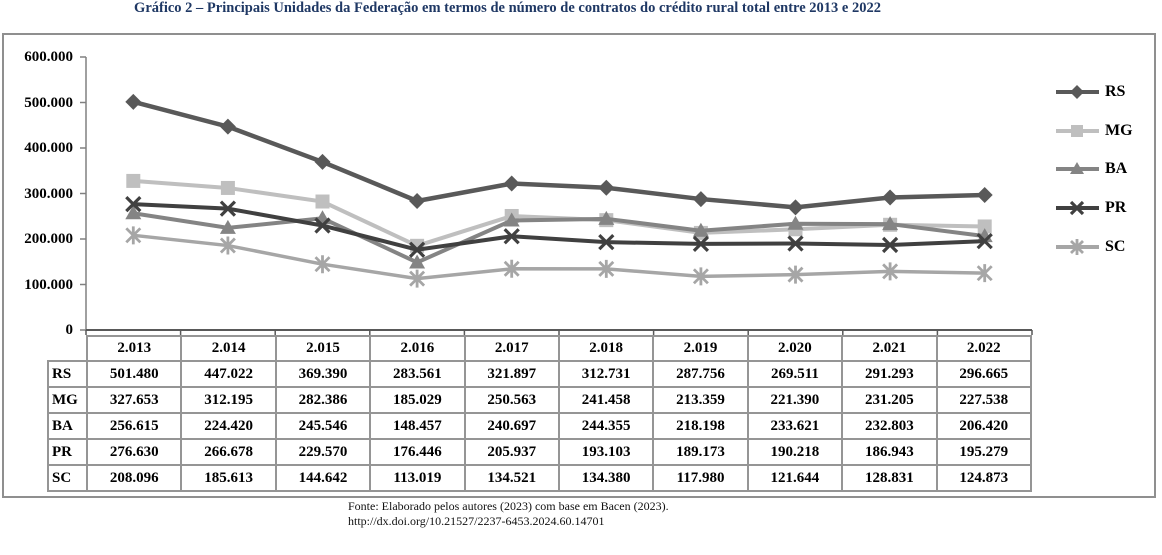 The image size is (1162, 555). I want to click on legend-label-MG: MG, so click(1119, 130).